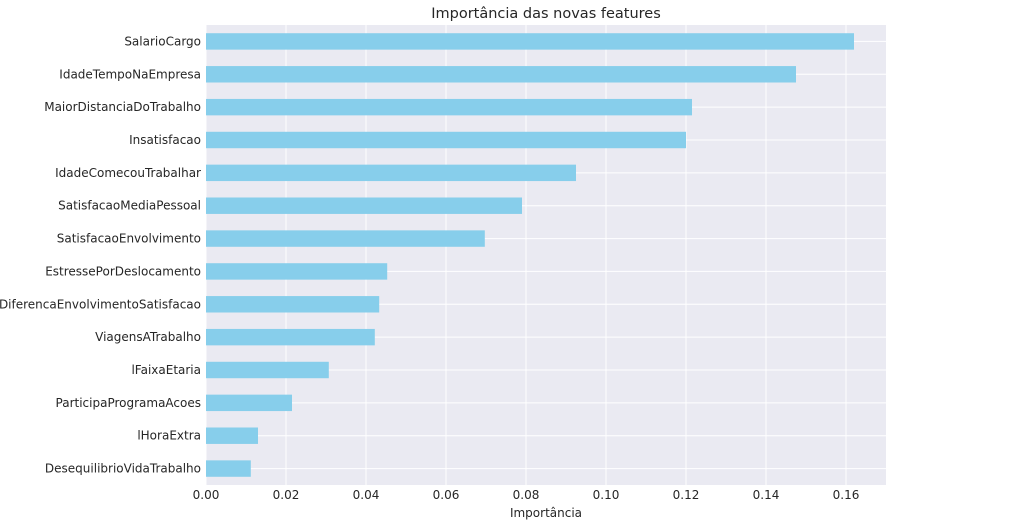  Describe the element at coordinates (546, 513) in the screenshot. I see `x-axis-label: Importância` at that location.